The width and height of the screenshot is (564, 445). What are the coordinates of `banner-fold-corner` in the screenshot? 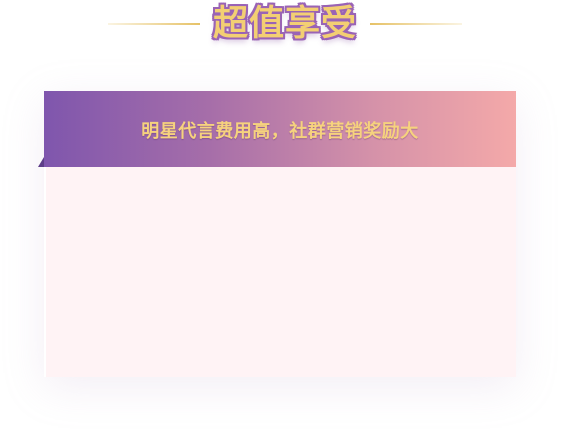 It's located at (41, 162).